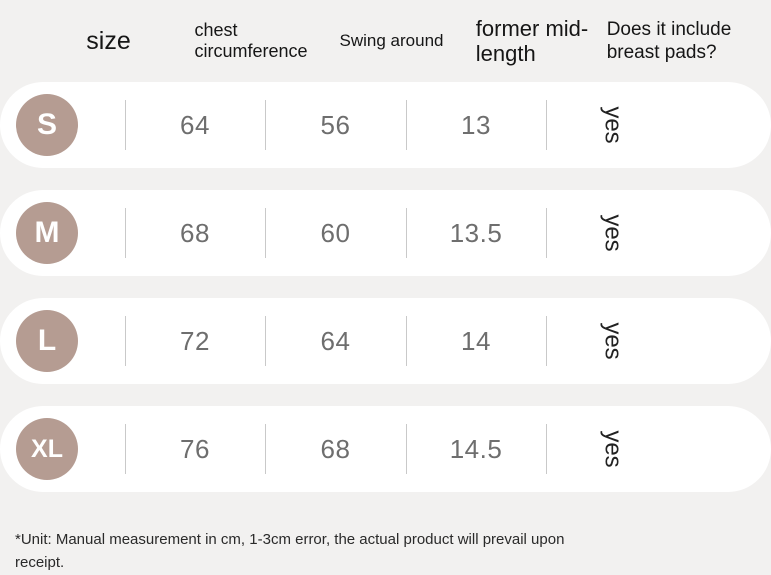 The height and width of the screenshot is (575, 771). I want to click on chest-circumference-value: 72, so click(195, 340).